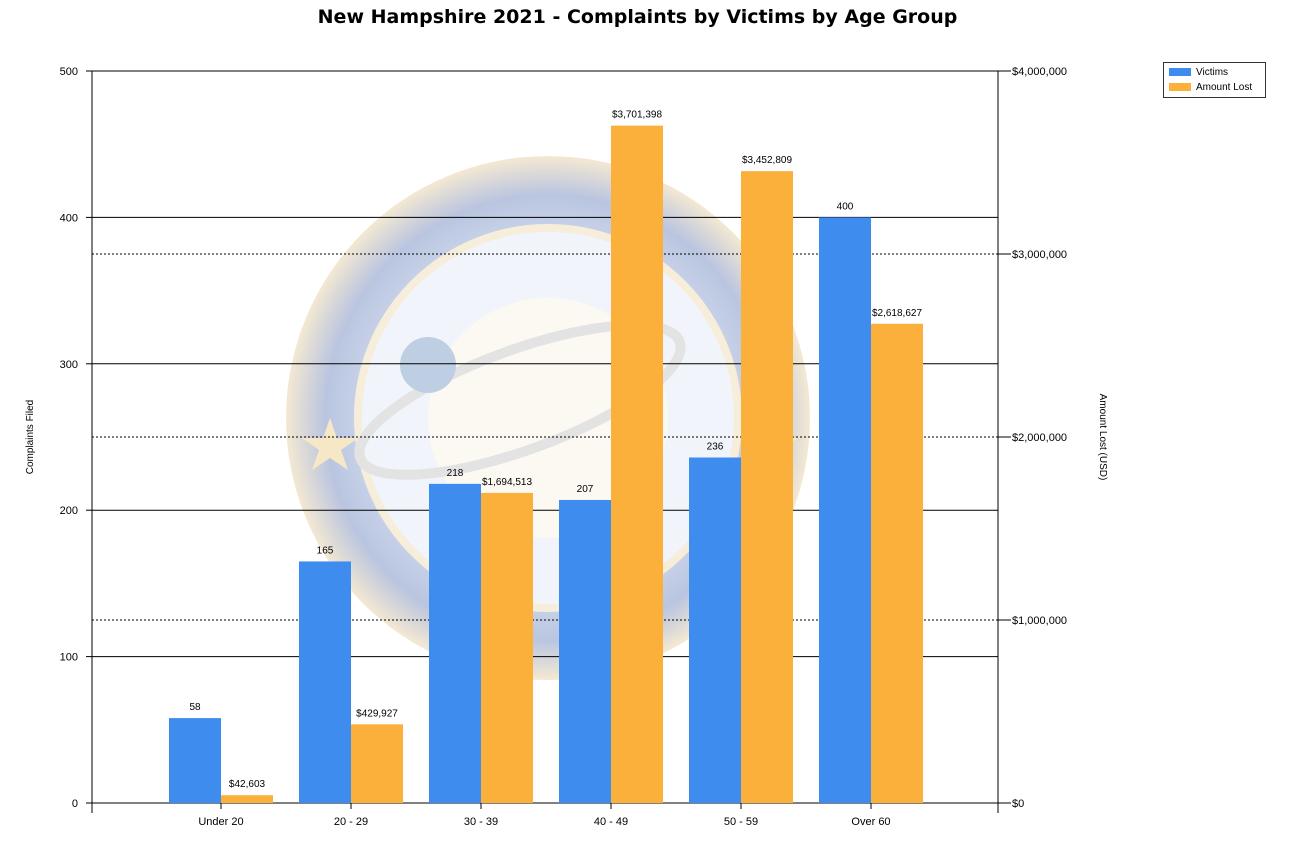  Describe the element at coordinates (1212, 72) in the screenshot. I see `legend-label-victims: Victims` at that location.